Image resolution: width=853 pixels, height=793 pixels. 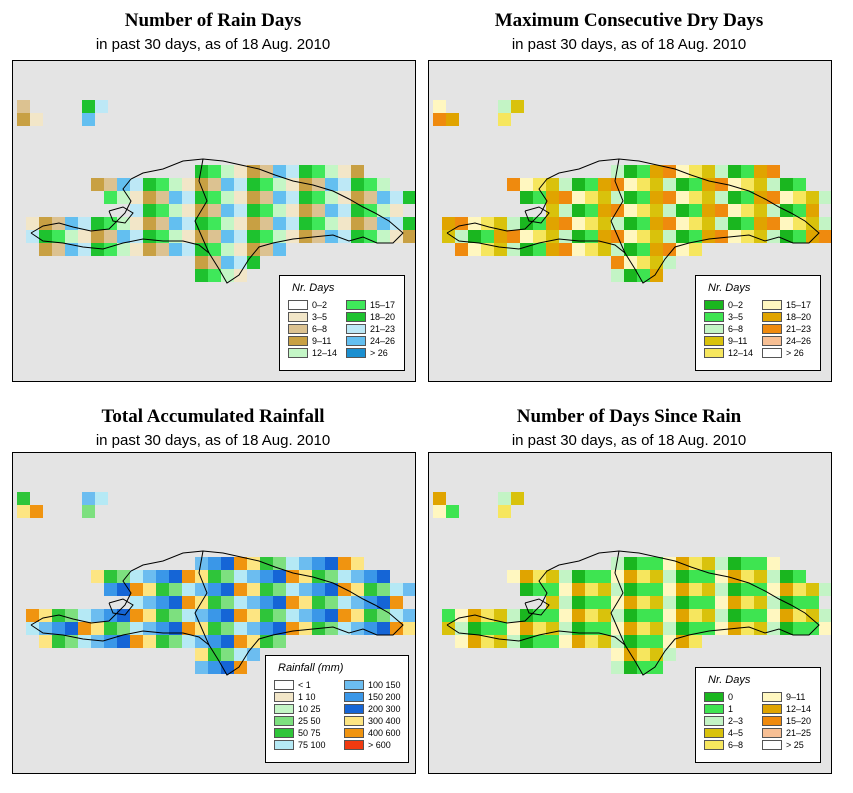 I want to click on legend-item: 150 200, so click(x=372, y=697).